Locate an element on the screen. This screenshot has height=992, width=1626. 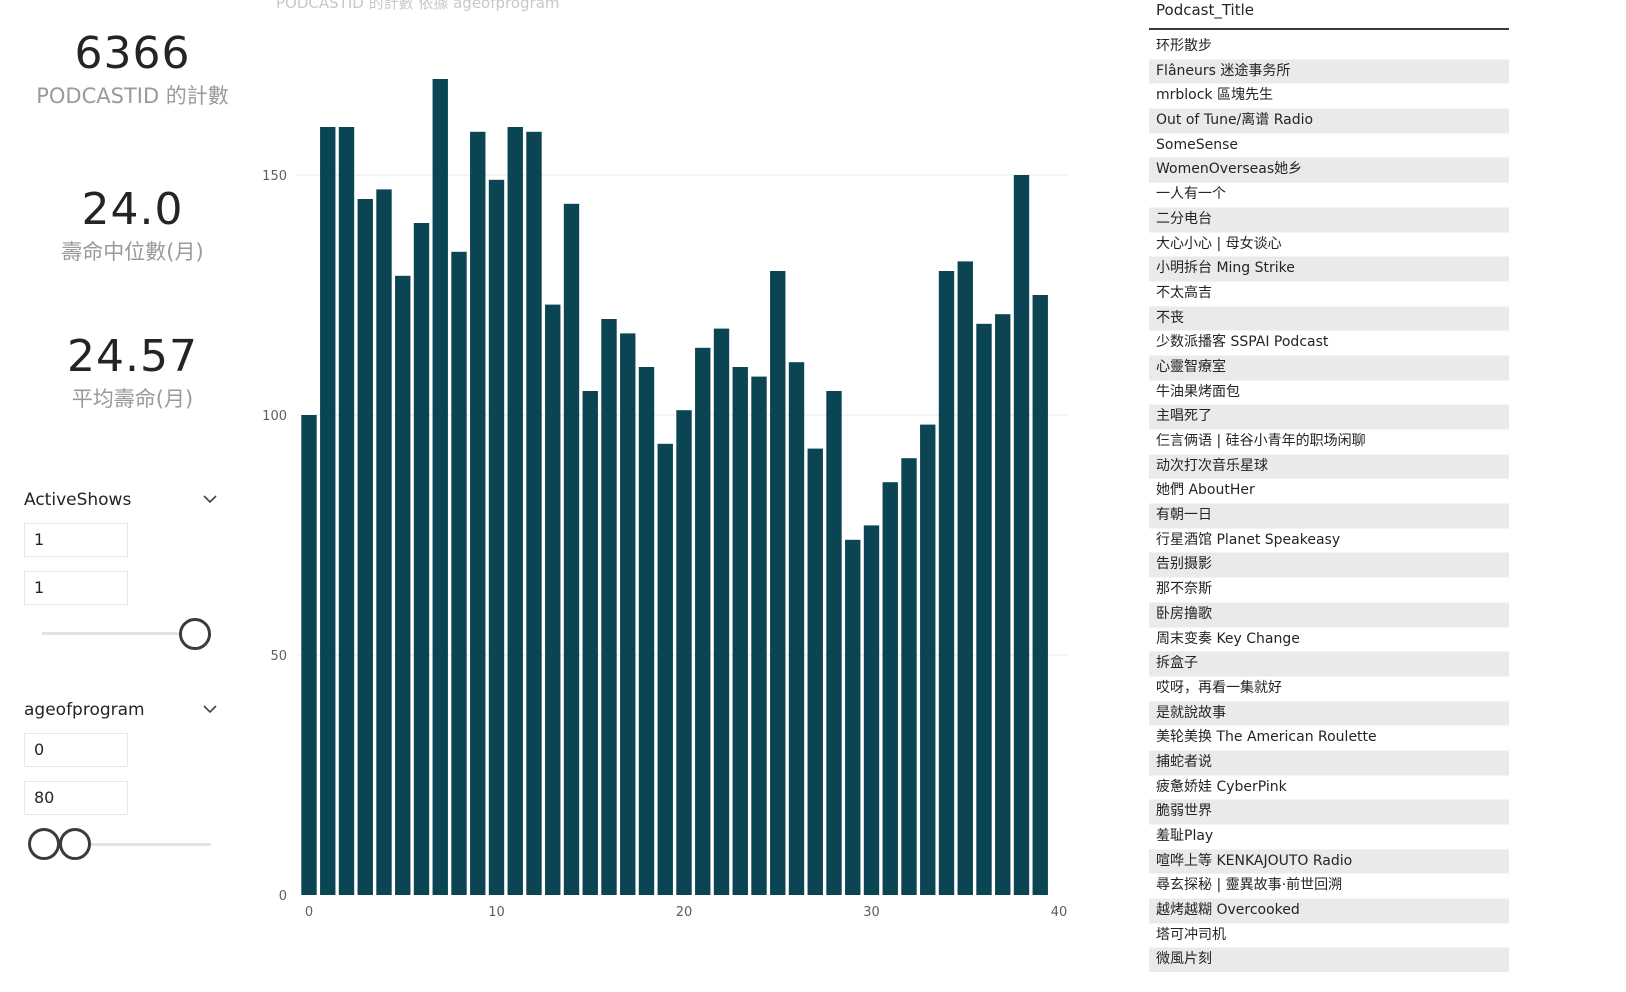
table-row: 大心小心 | 母女谈心 is located at coordinates (1329, 245).